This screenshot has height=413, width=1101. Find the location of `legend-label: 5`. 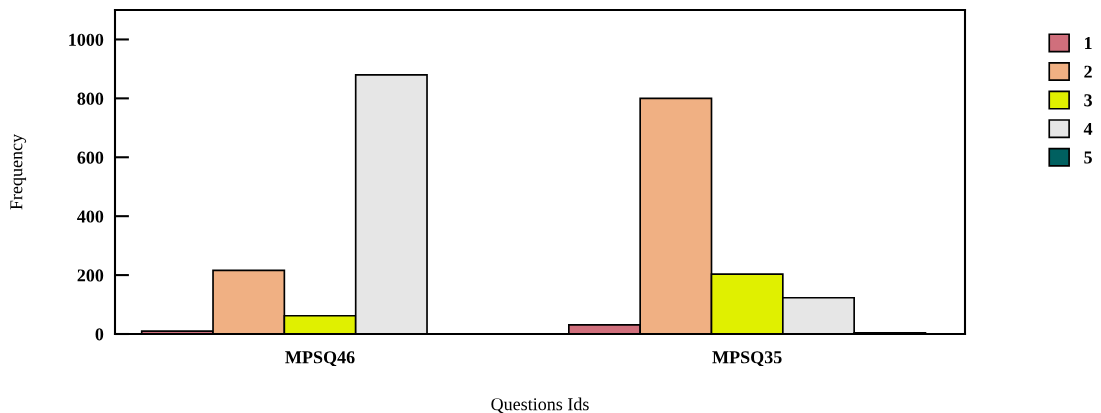

legend-label: 5 is located at coordinates (1088, 157).